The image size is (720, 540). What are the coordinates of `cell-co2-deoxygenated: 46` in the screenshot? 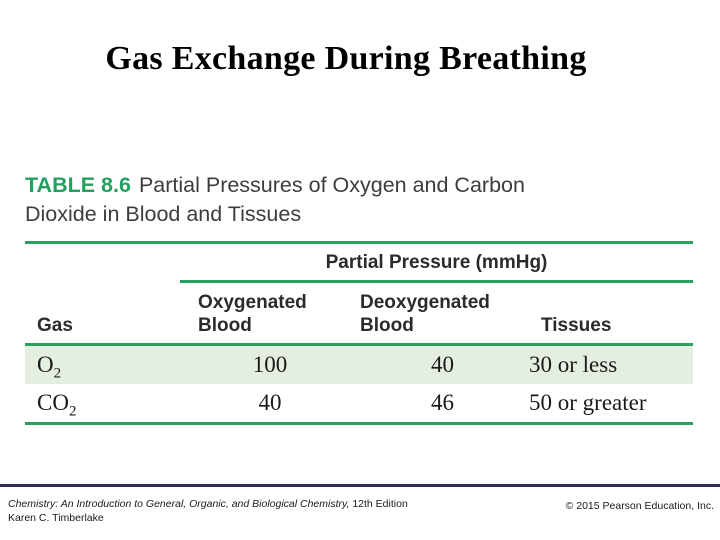 It's located at (442, 402).